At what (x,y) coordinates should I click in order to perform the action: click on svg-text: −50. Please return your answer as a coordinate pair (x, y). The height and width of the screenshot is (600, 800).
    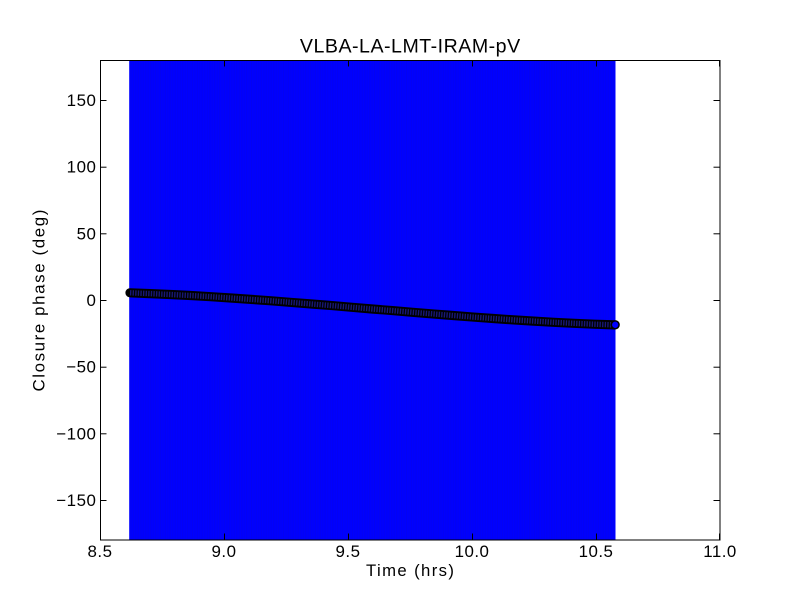
    Looking at the image, I should click on (81, 367).